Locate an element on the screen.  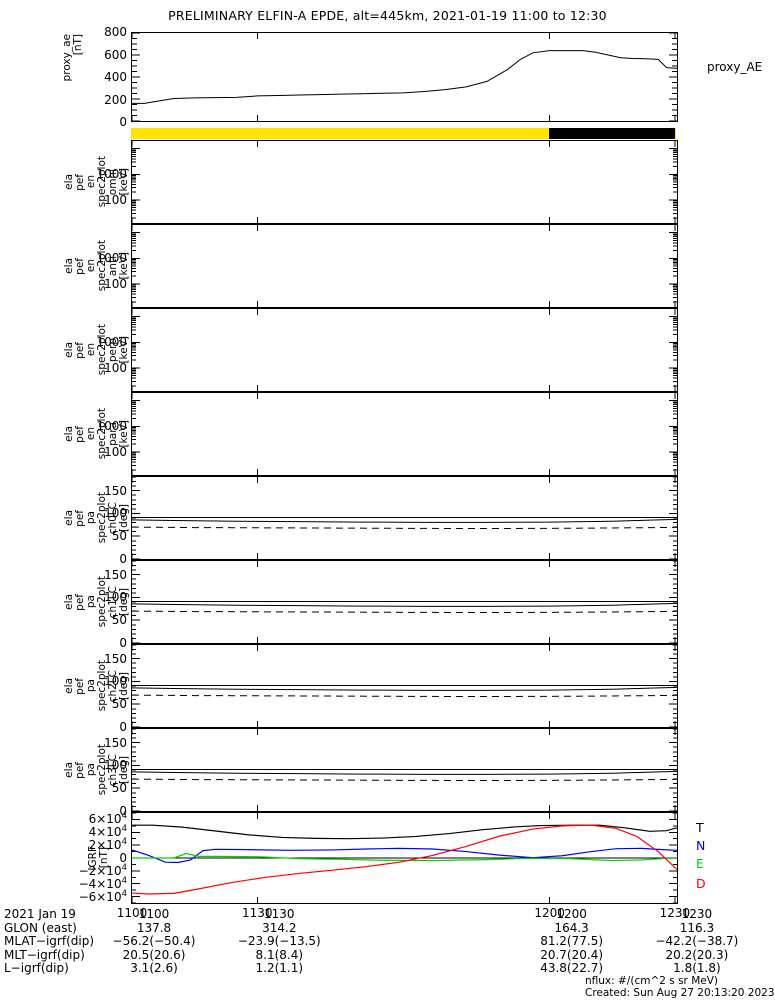
coverage-segment is located at coordinates (340, 133).